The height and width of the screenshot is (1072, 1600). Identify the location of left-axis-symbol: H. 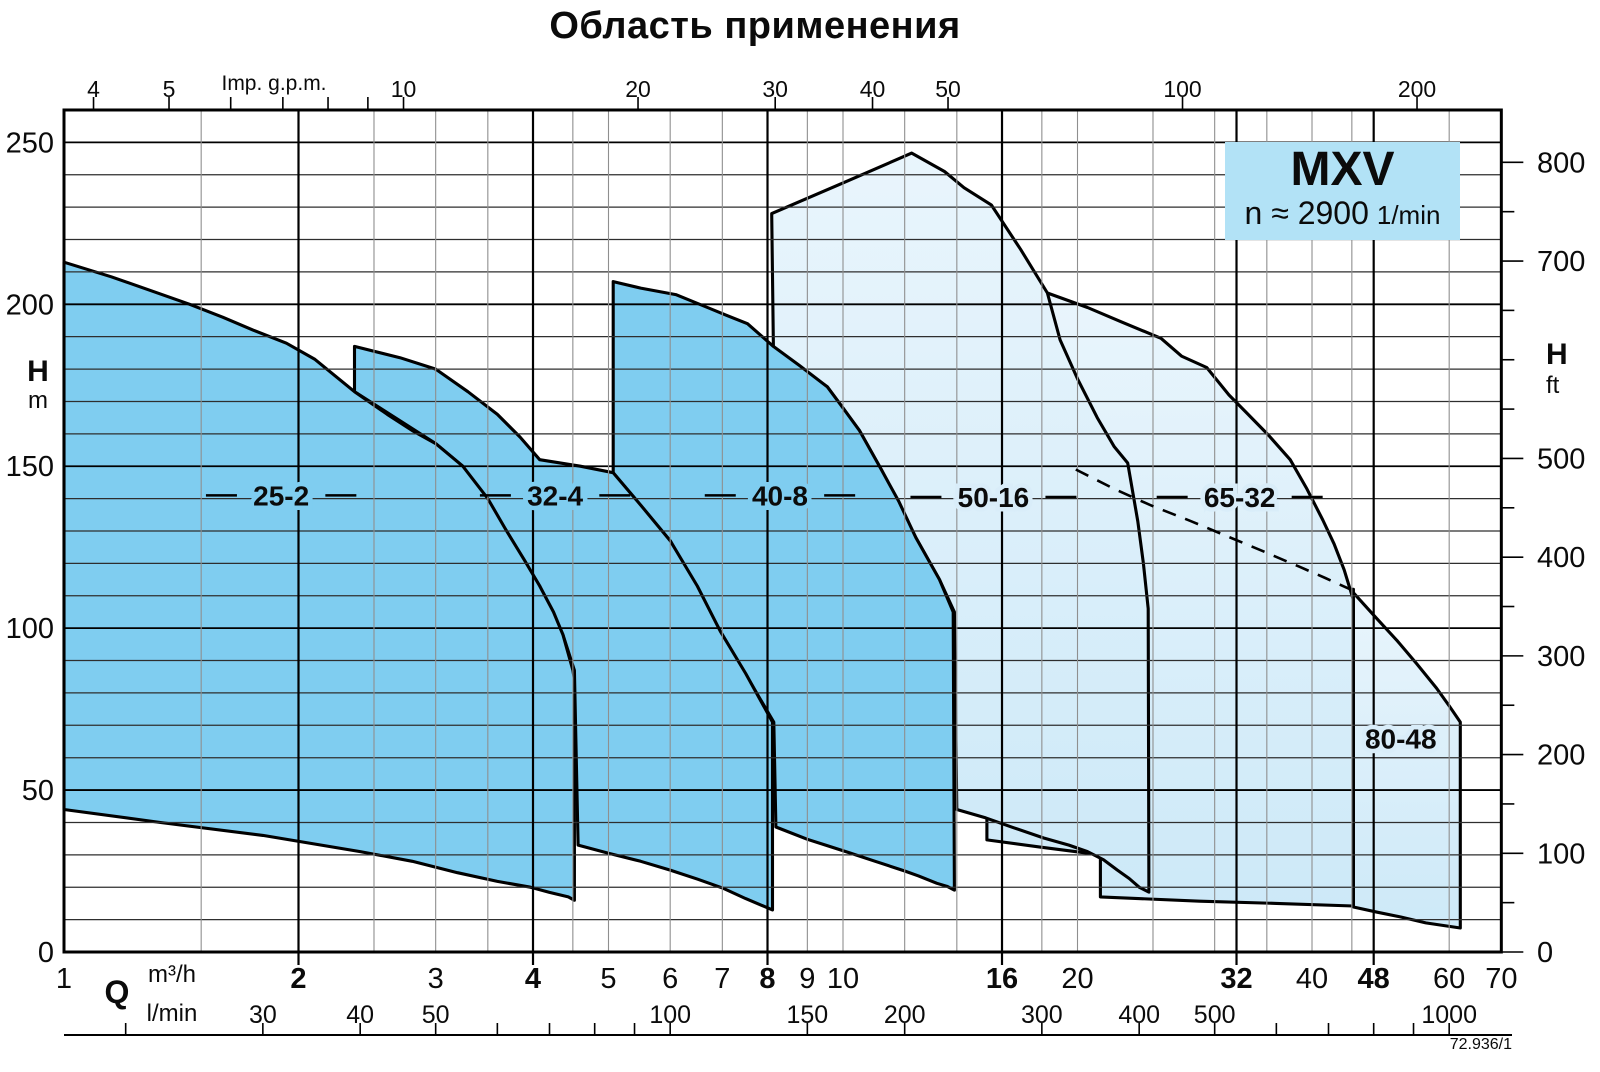
(38, 371).